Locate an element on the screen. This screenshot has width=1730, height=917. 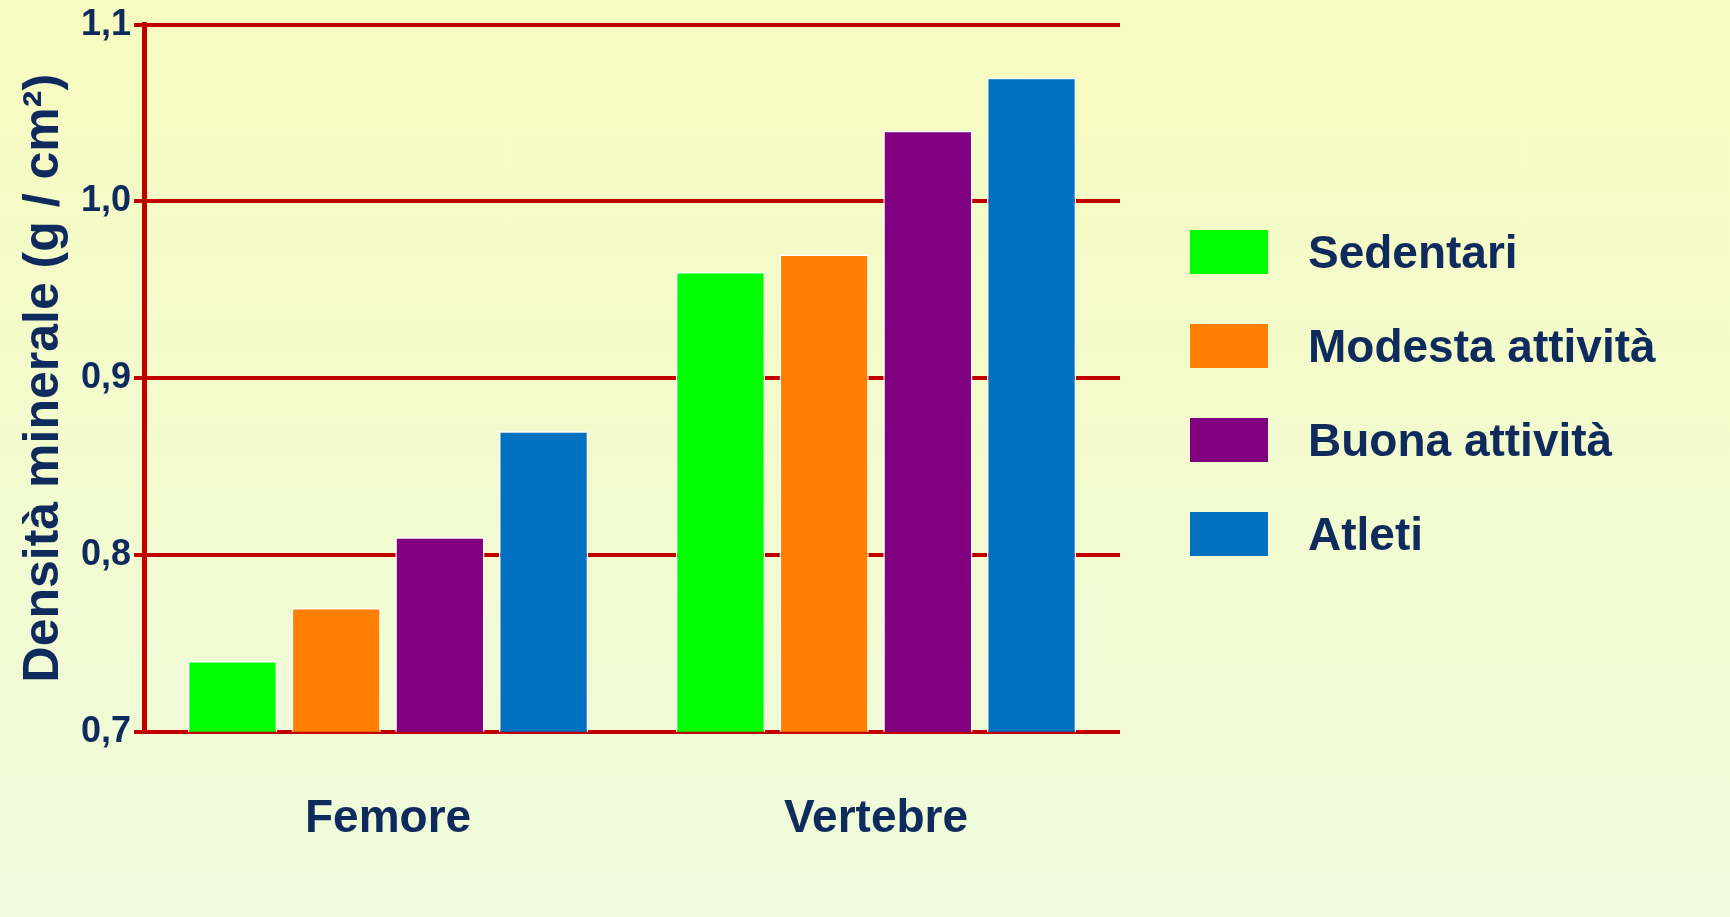
legend-label: Sedentari is located at coordinates (1413, 252).